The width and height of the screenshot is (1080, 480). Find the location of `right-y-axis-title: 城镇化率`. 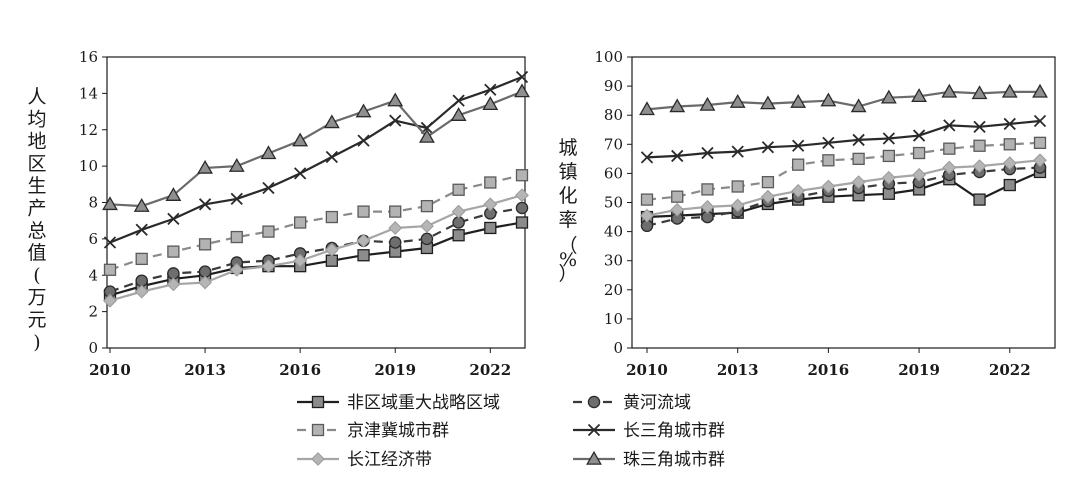

right-y-axis-title: 城镇化率 is located at coordinates (567, 184).